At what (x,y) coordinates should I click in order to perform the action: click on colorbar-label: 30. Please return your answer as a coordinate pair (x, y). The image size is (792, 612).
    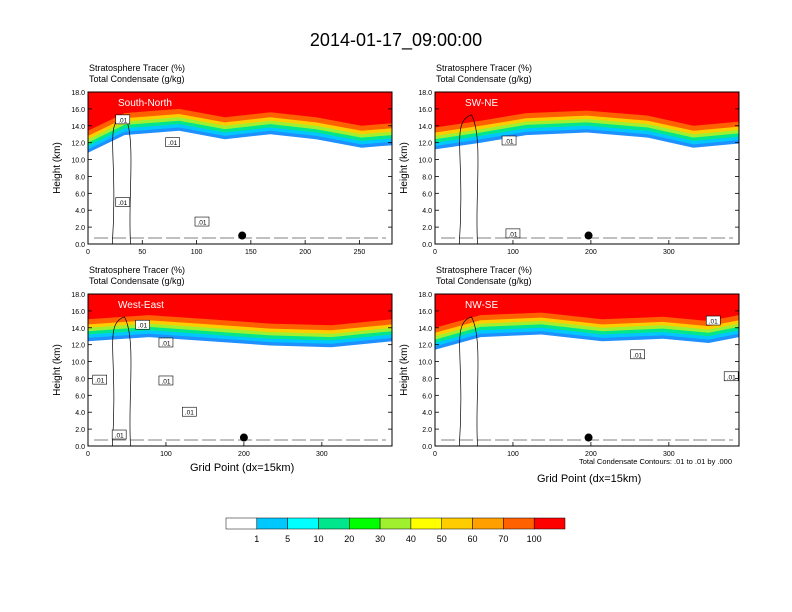
    Looking at the image, I should click on (380, 539).